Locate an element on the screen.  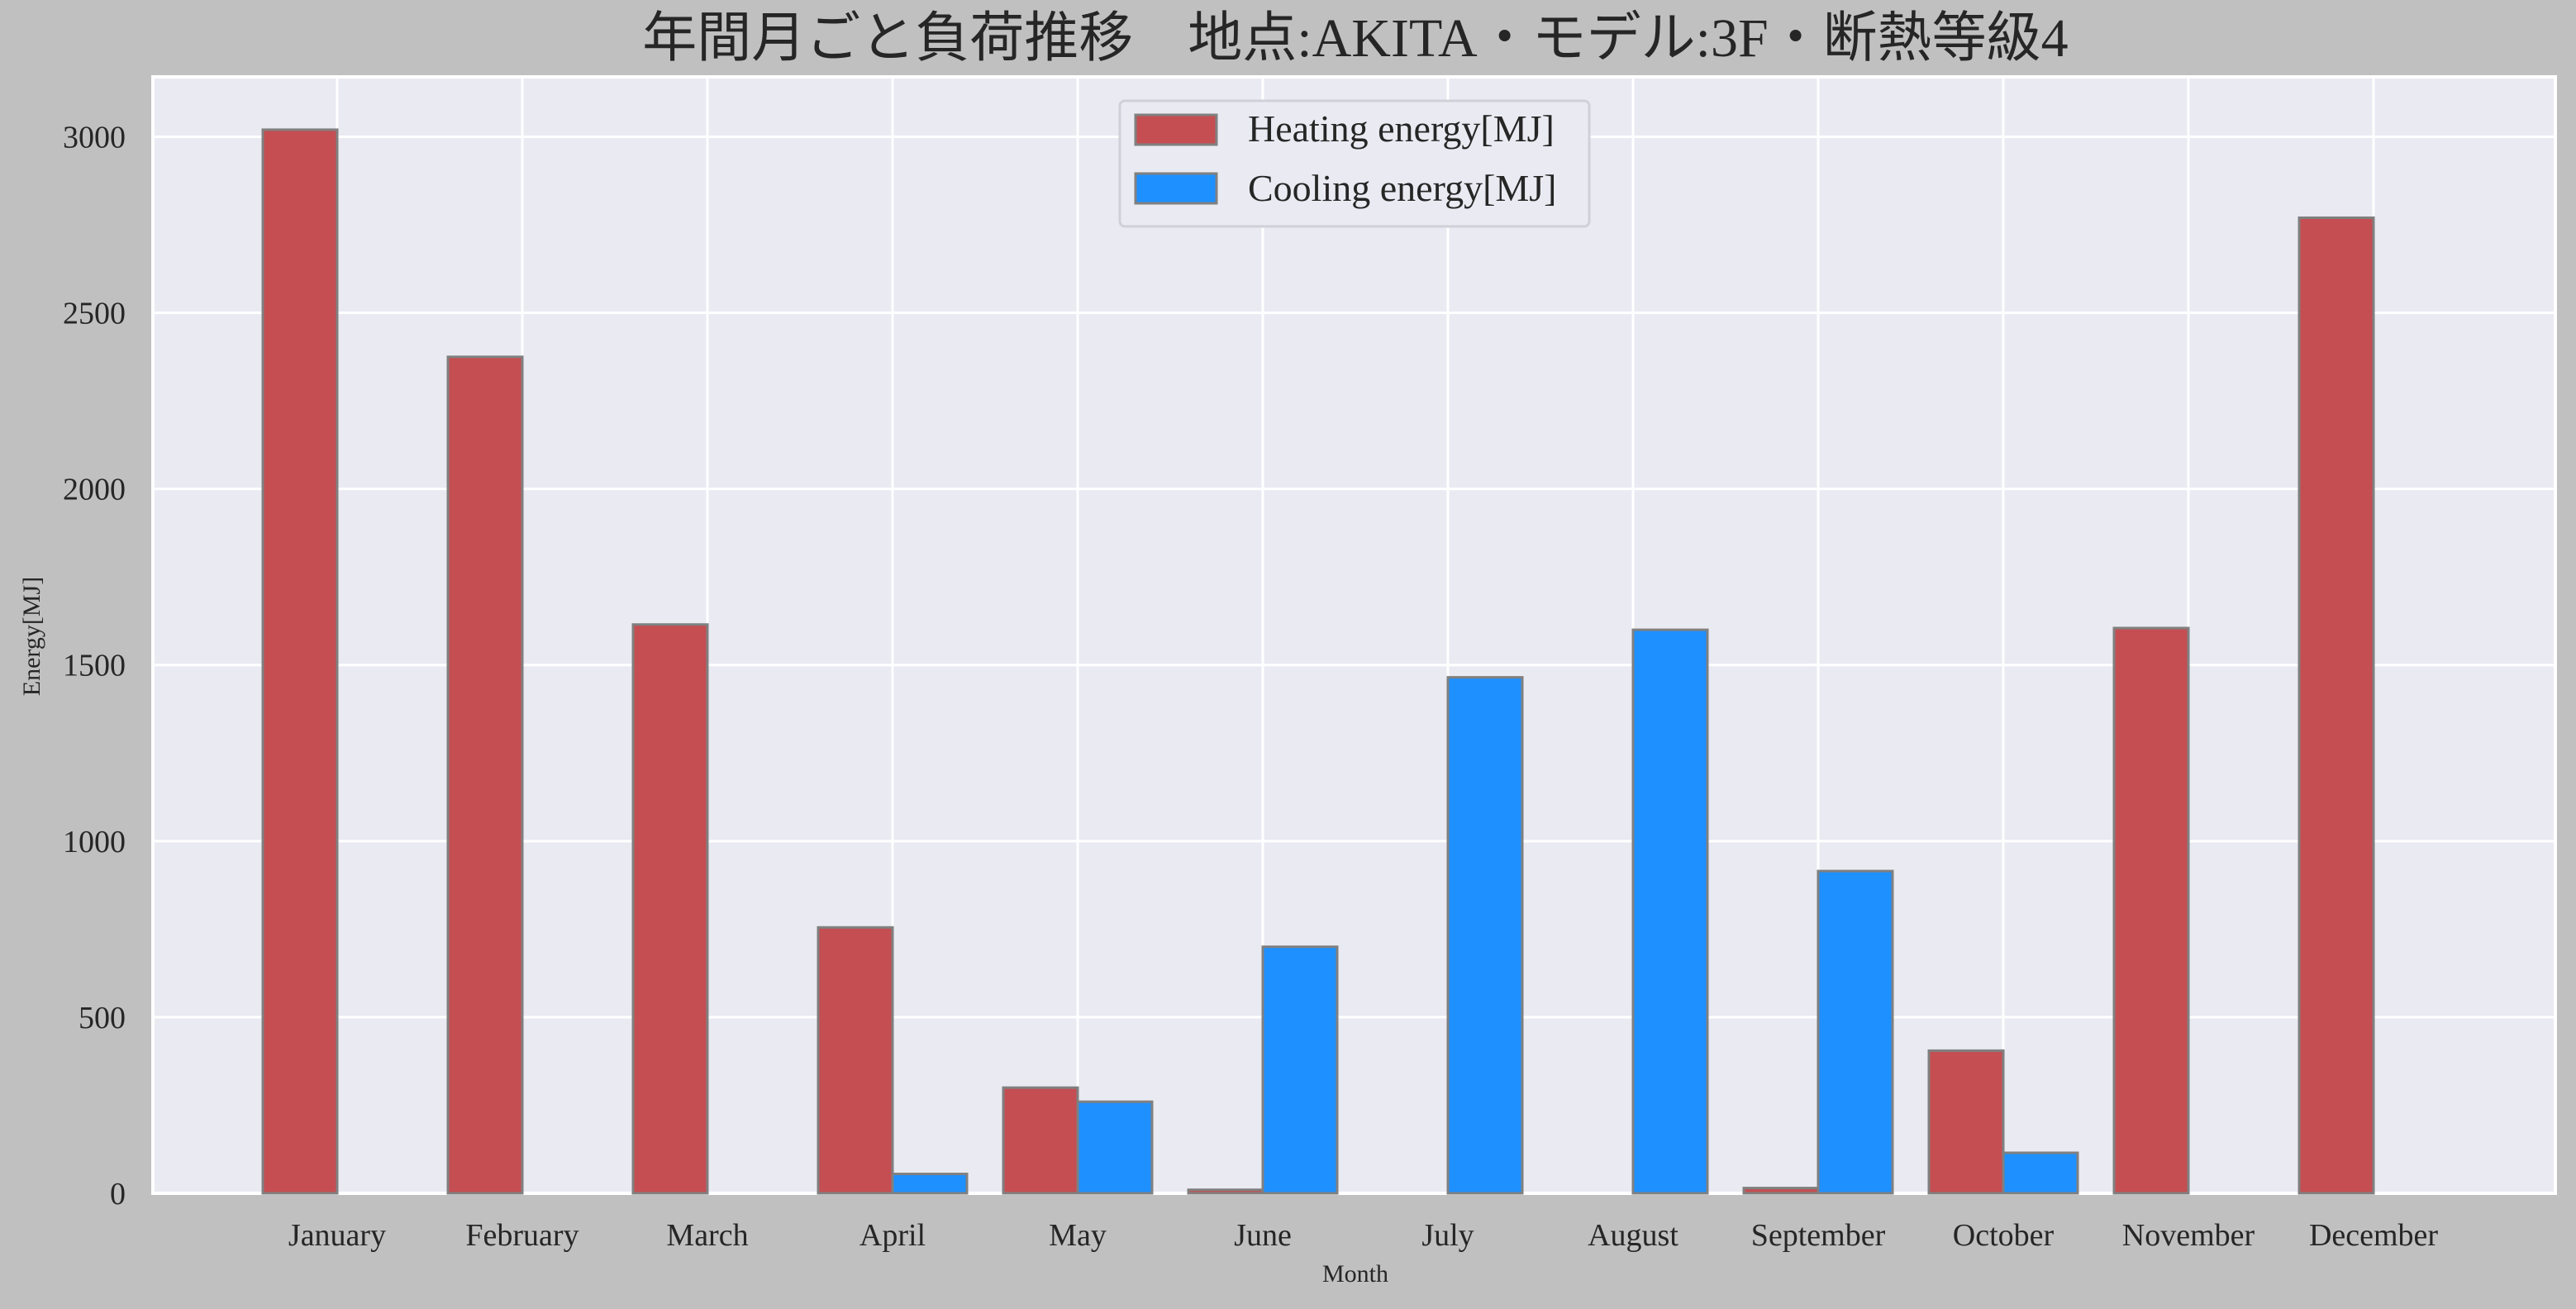
legend-label-heating: Heating energy[MJ] is located at coordinates (1402, 128).